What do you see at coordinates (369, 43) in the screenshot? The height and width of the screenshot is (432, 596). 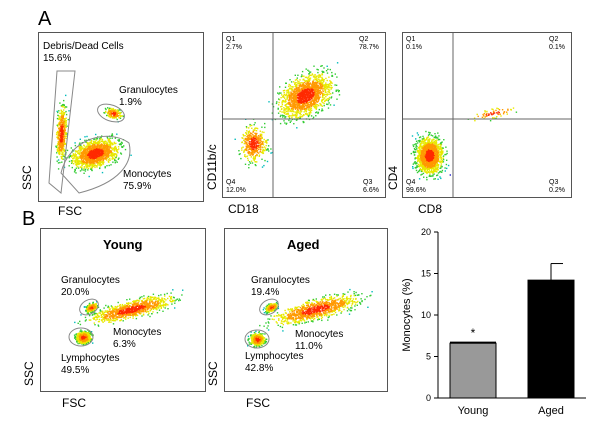 I see `plot2-q2: Q2 78.7%` at bounding box center [369, 43].